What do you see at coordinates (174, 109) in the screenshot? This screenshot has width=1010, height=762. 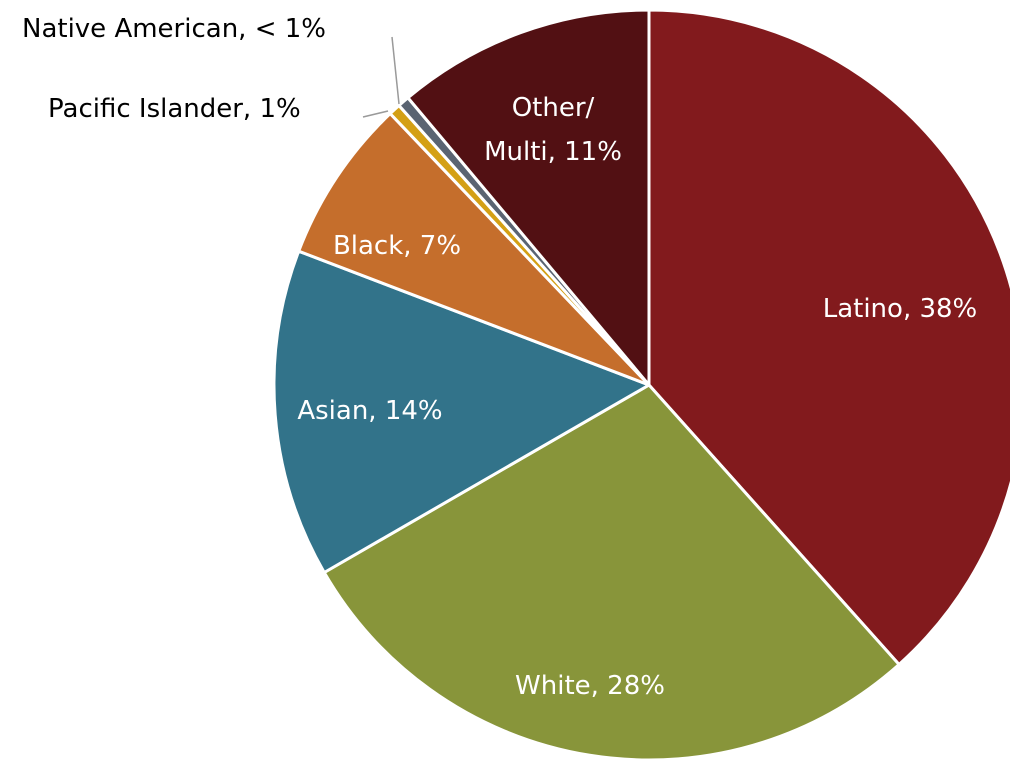 I see `slice-label-pacific-islander: Pacific Islander, 1%` at bounding box center [174, 109].